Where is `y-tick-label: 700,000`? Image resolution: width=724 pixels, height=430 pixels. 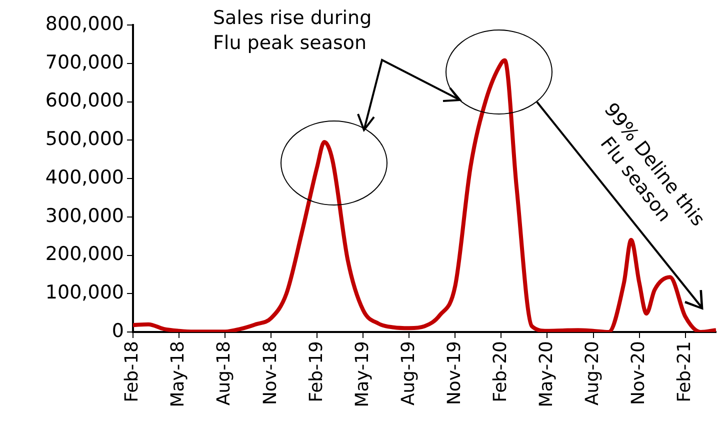 y-tick-label: 700,000 is located at coordinates (84, 62).